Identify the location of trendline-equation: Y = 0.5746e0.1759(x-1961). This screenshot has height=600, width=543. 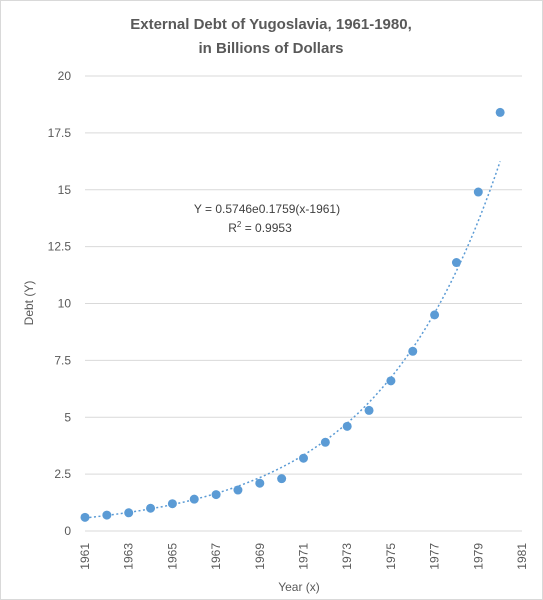
(267, 209).